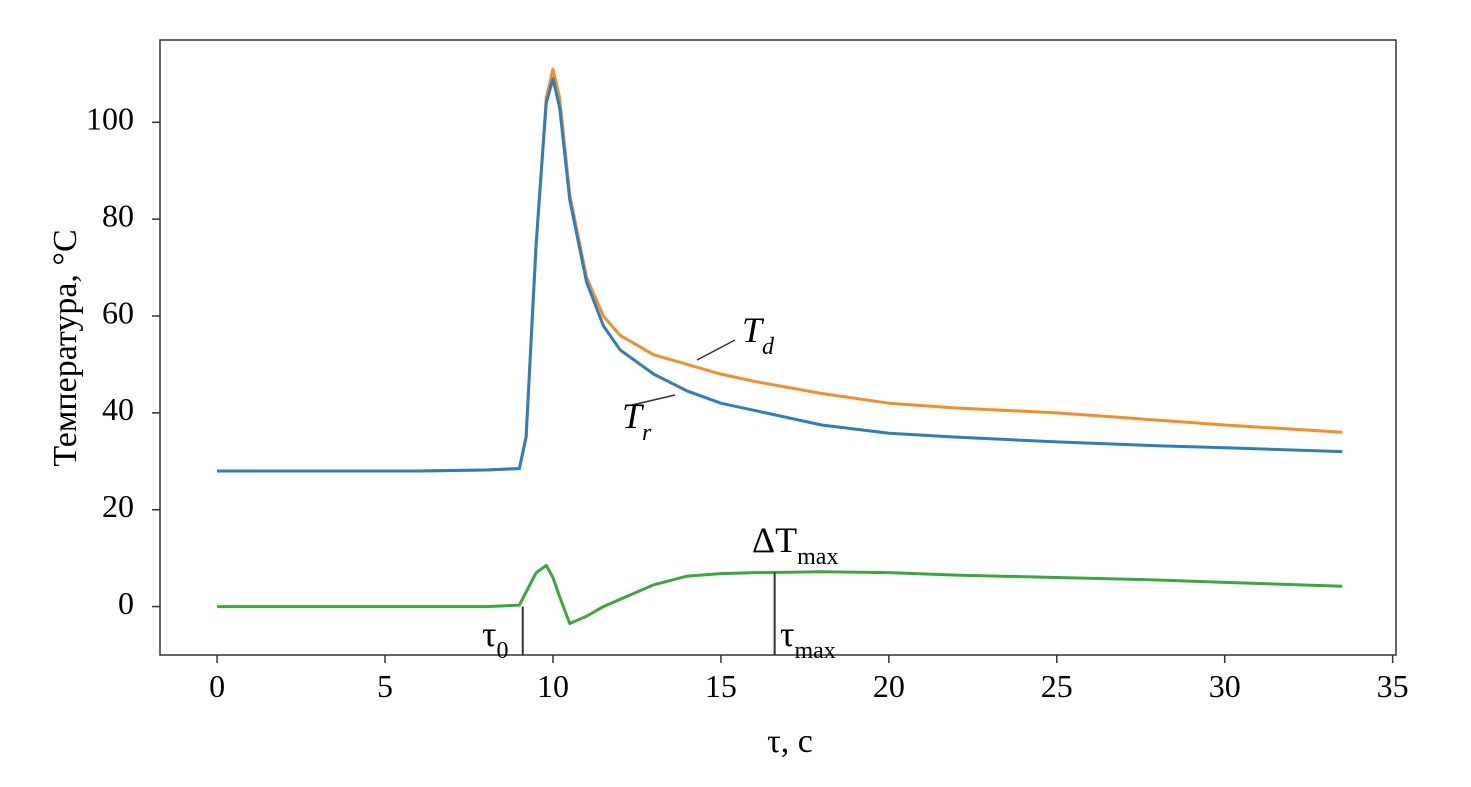  What do you see at coordinates (780, 594) in the screenshot?
I see `series-line` at bounding box center [780, 594].